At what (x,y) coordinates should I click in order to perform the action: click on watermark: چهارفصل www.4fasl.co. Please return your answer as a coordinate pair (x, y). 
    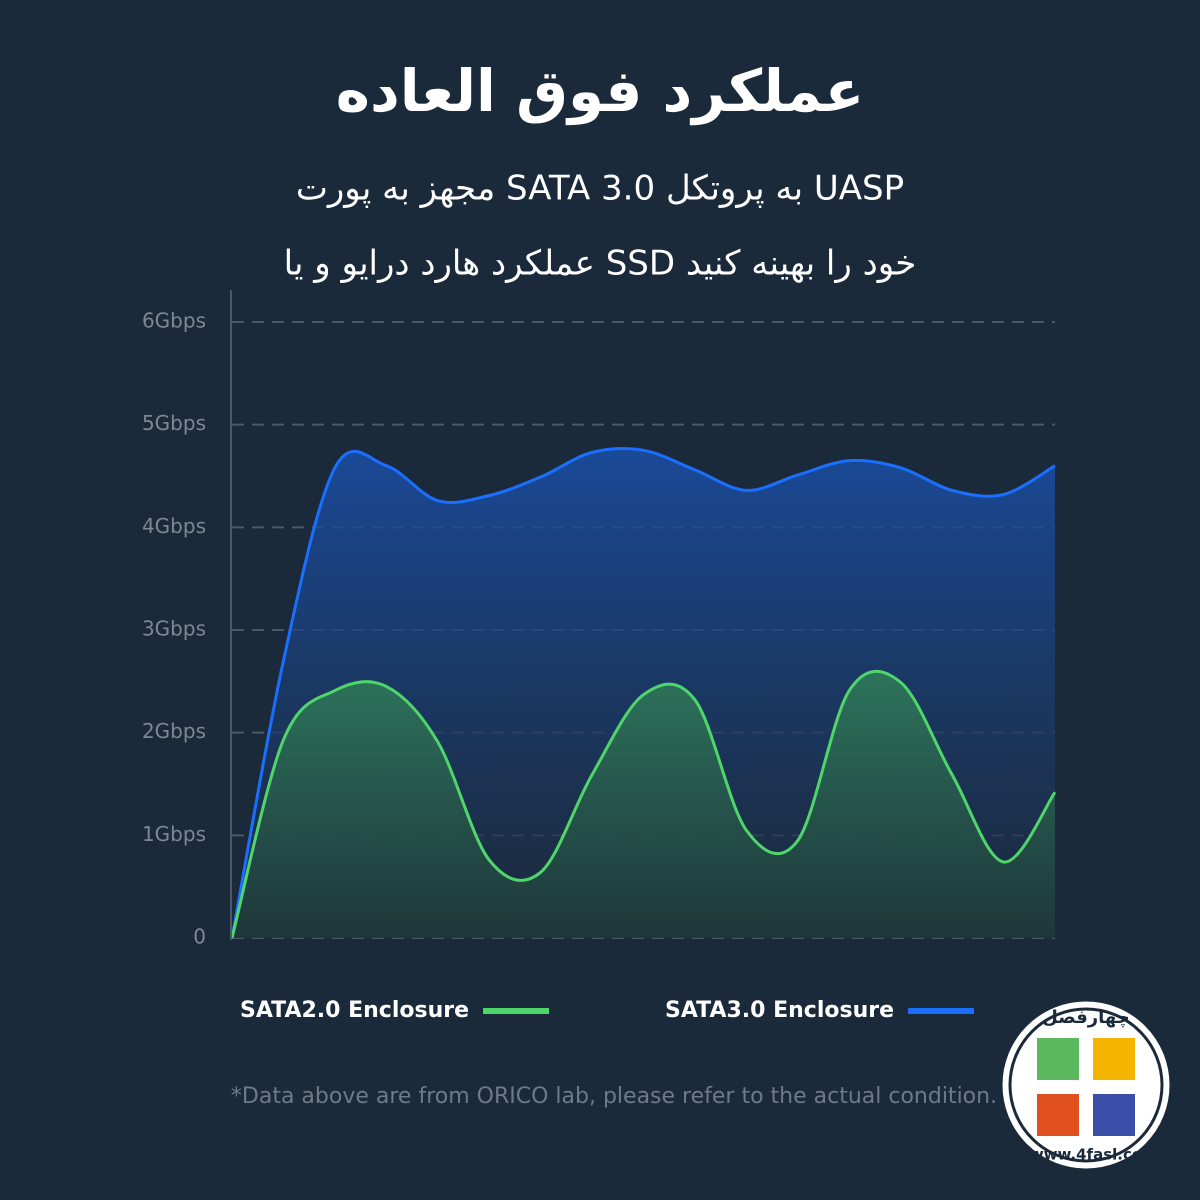
    Looking at the image, I should click on (1086, 1085).